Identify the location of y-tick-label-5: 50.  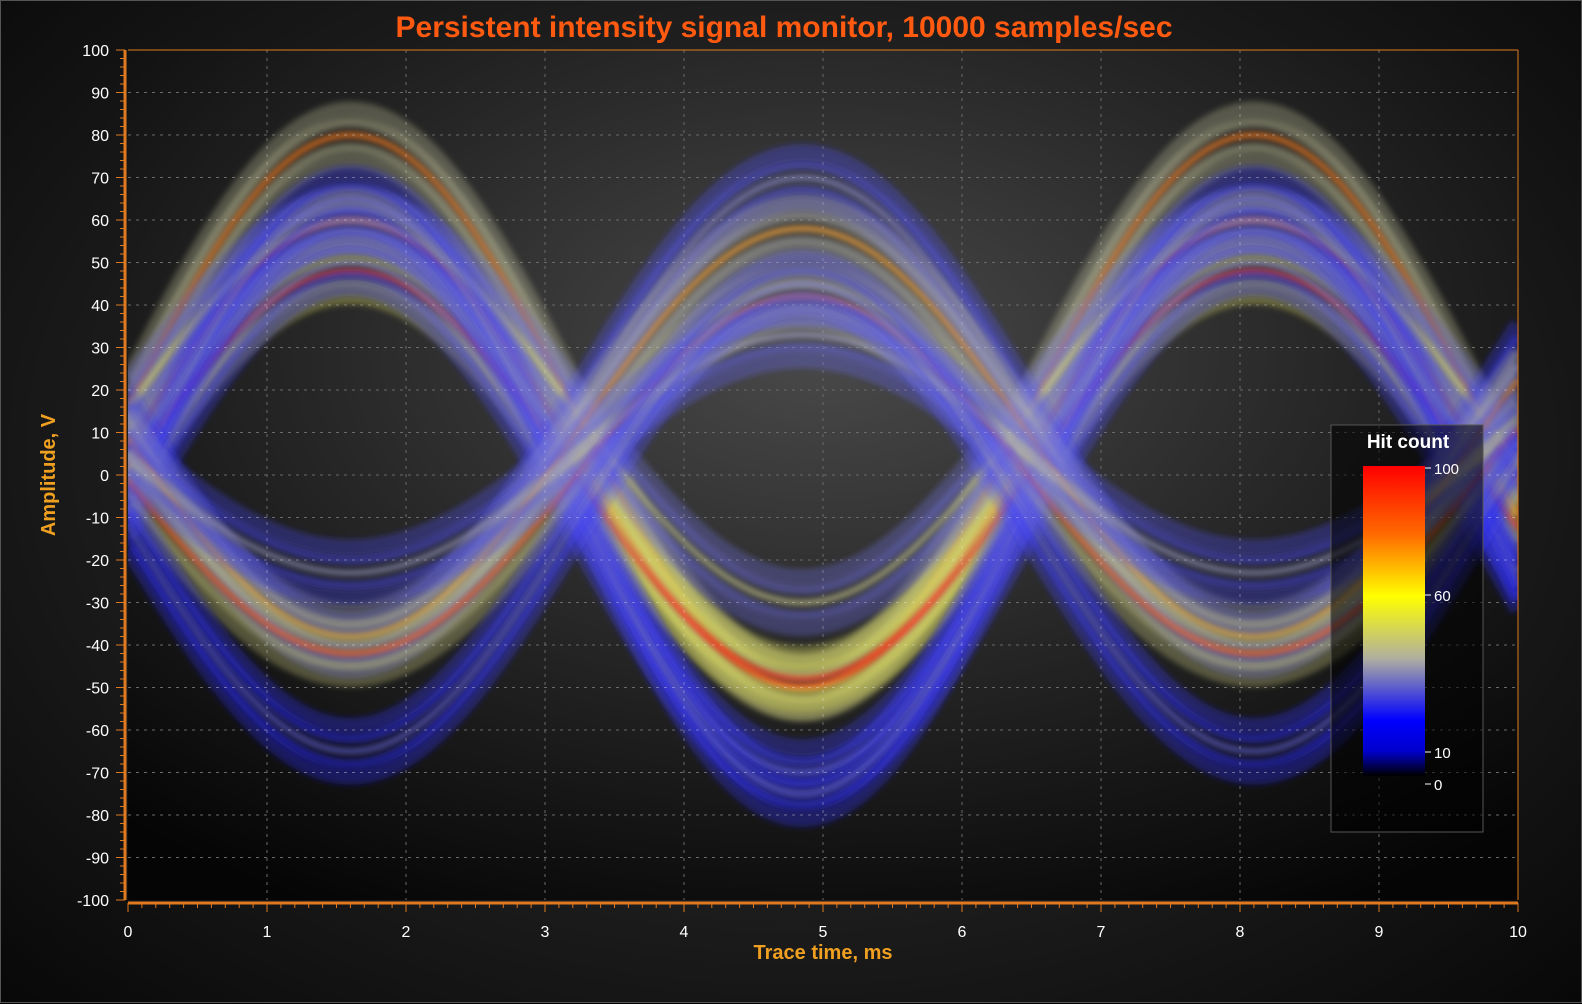
(100, 264).